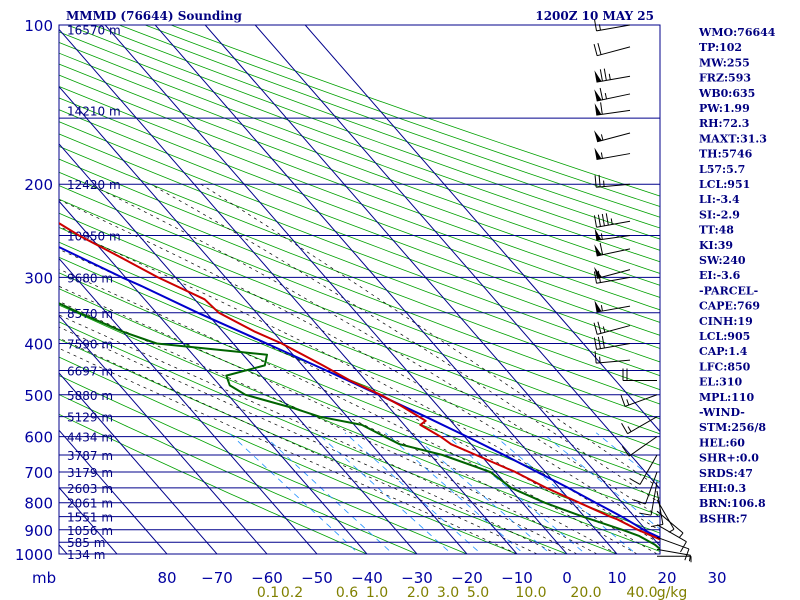  I want to click on mixing-ratio-label: 20.0, so click(585, 592).